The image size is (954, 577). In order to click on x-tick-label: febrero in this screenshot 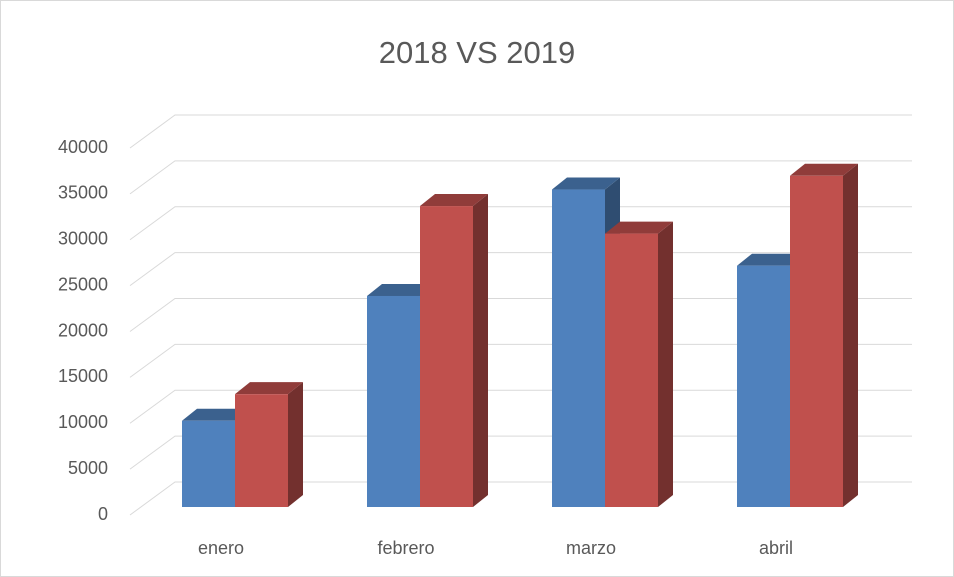, I will do `click(405, 548)`.